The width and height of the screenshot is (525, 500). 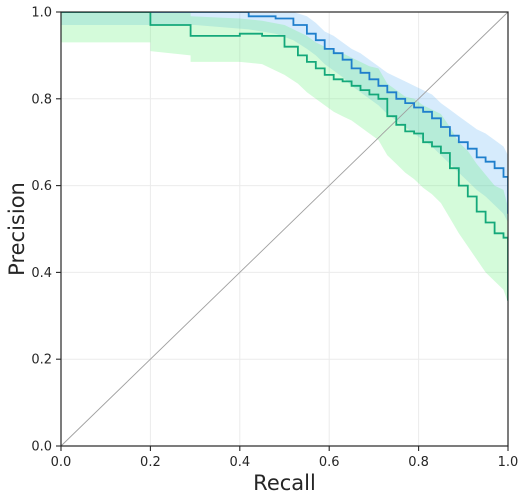 I want to click on y-tick-label: 0.2, so click(x=41, y=360).